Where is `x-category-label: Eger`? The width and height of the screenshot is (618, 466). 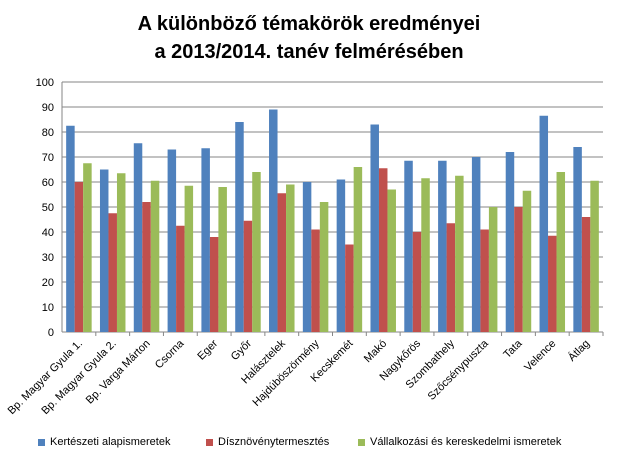 x-category-label: Eger is located at coordinates (207, 349).